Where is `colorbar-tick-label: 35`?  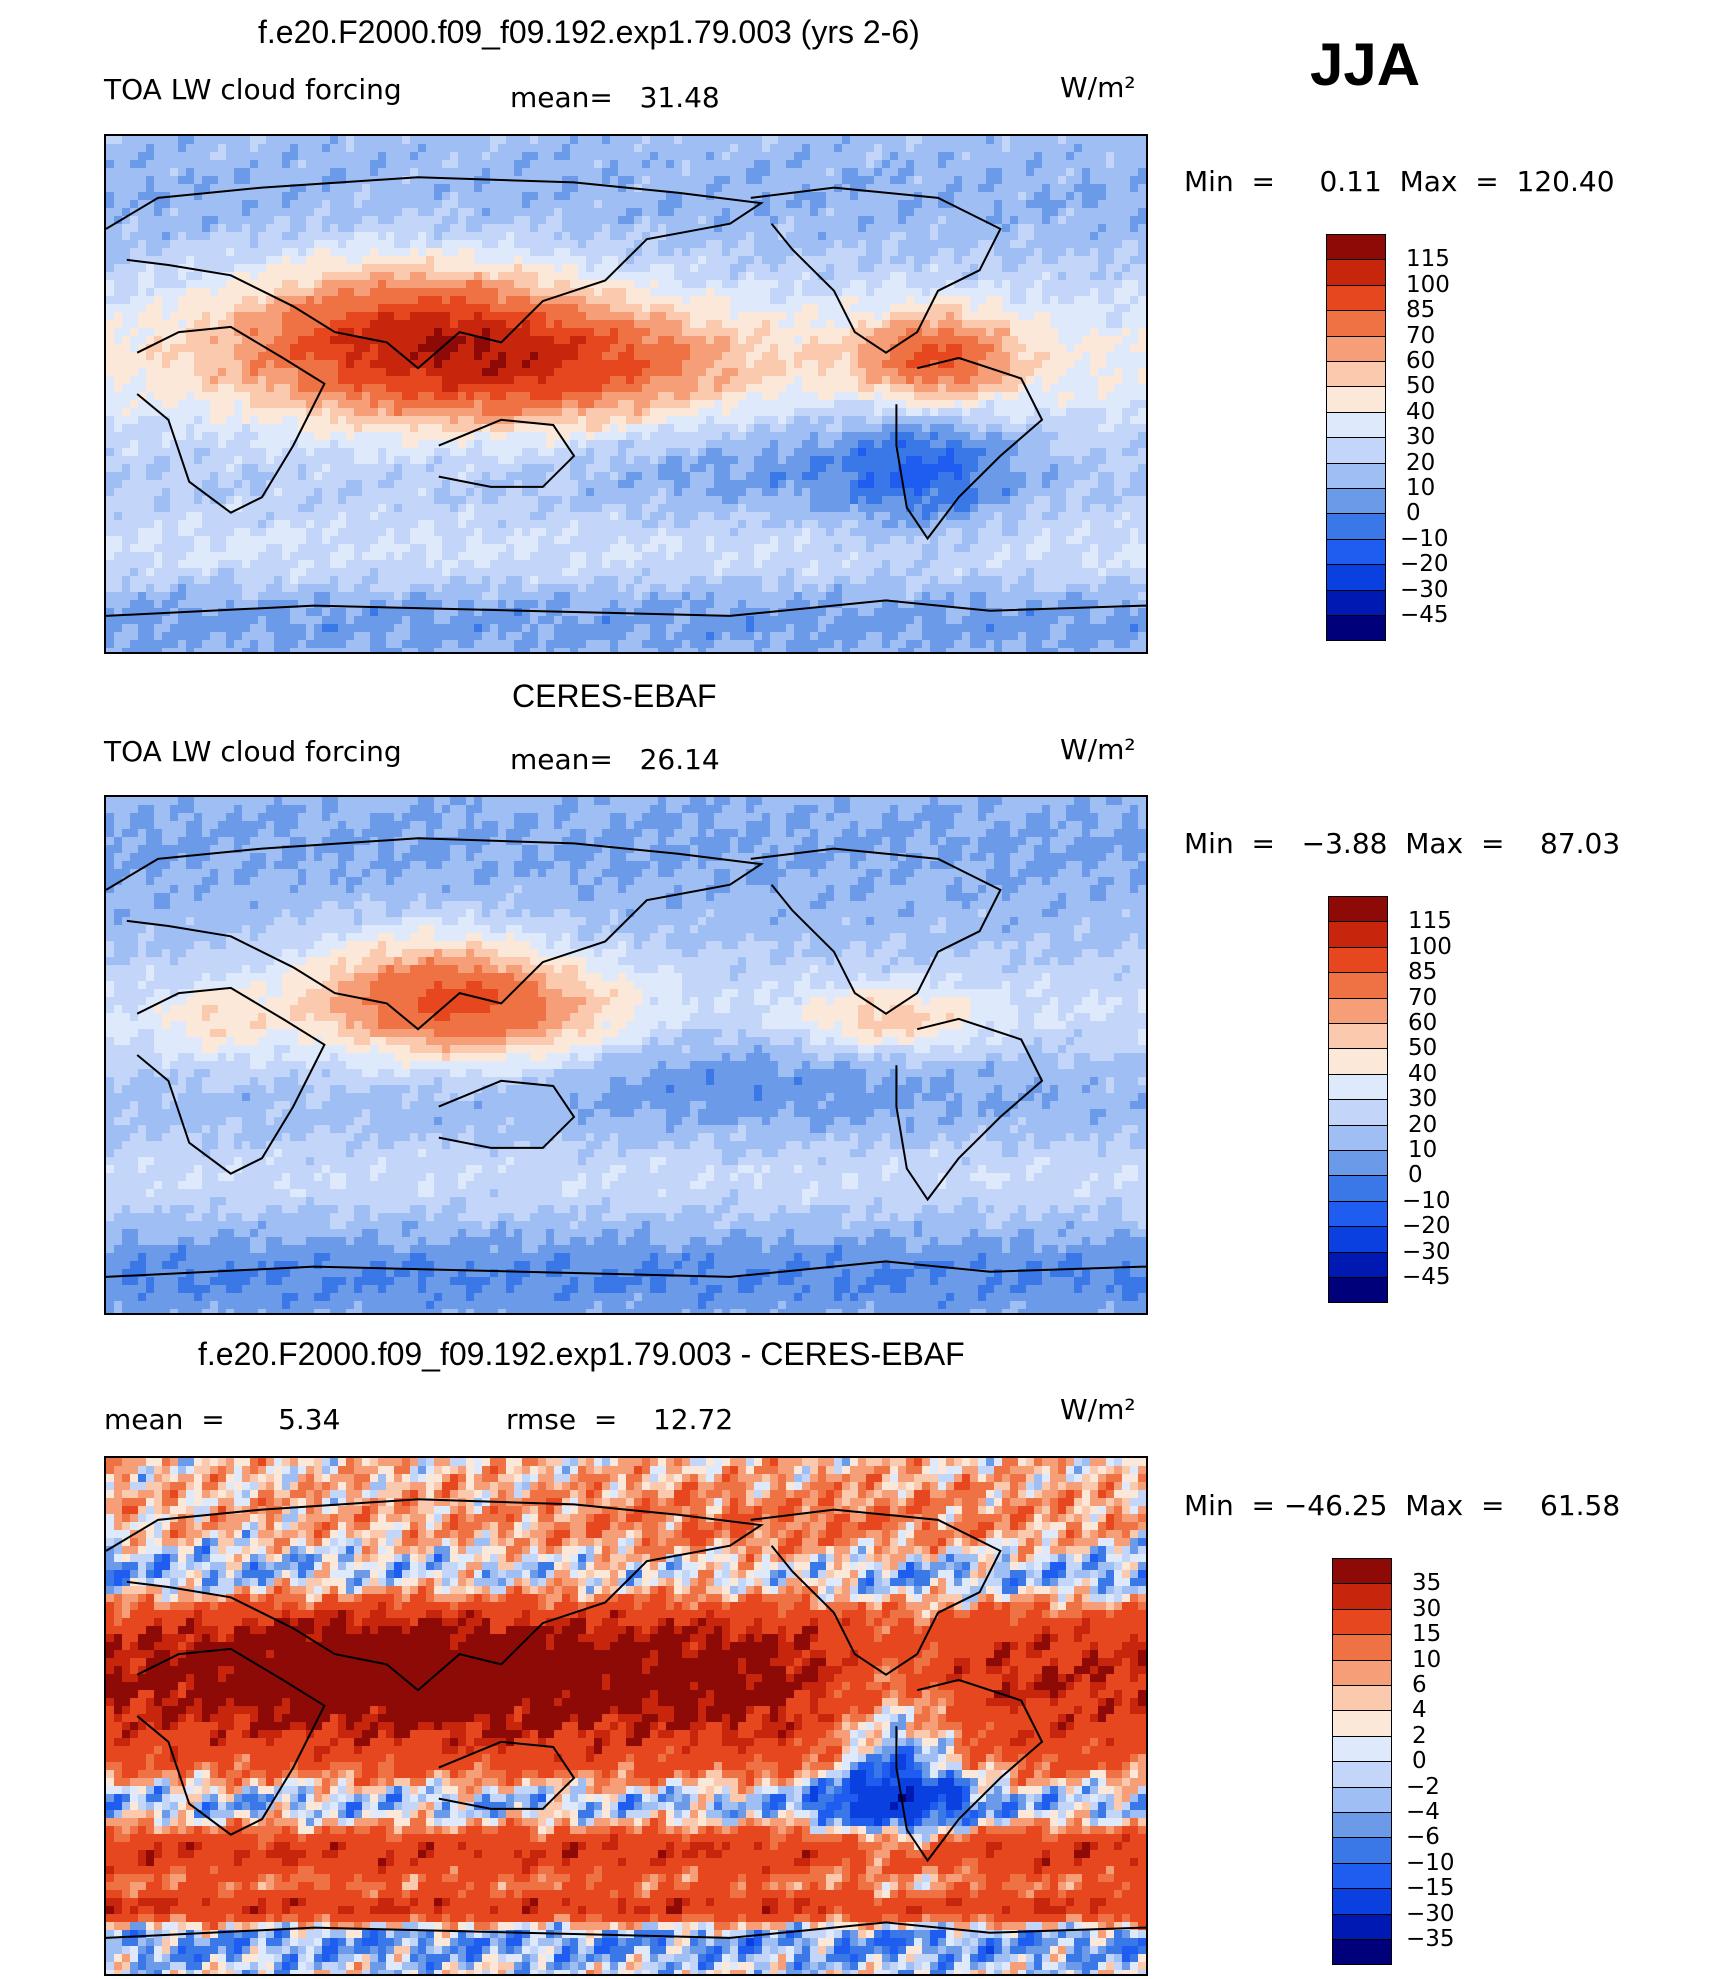 colorbar-tick-label: 35 is located at coordinates (1426, 1583).